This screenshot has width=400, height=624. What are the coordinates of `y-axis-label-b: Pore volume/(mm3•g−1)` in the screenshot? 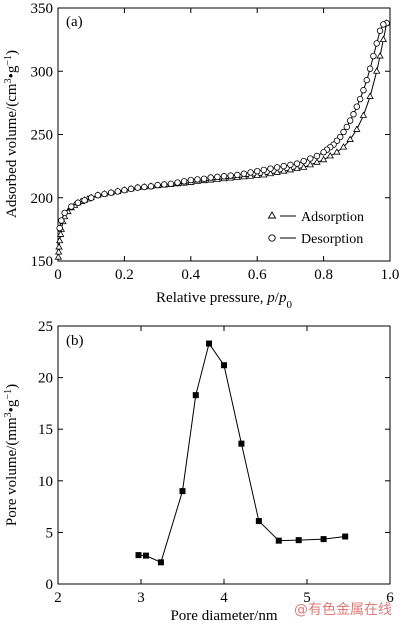 It's located at (12, 455).